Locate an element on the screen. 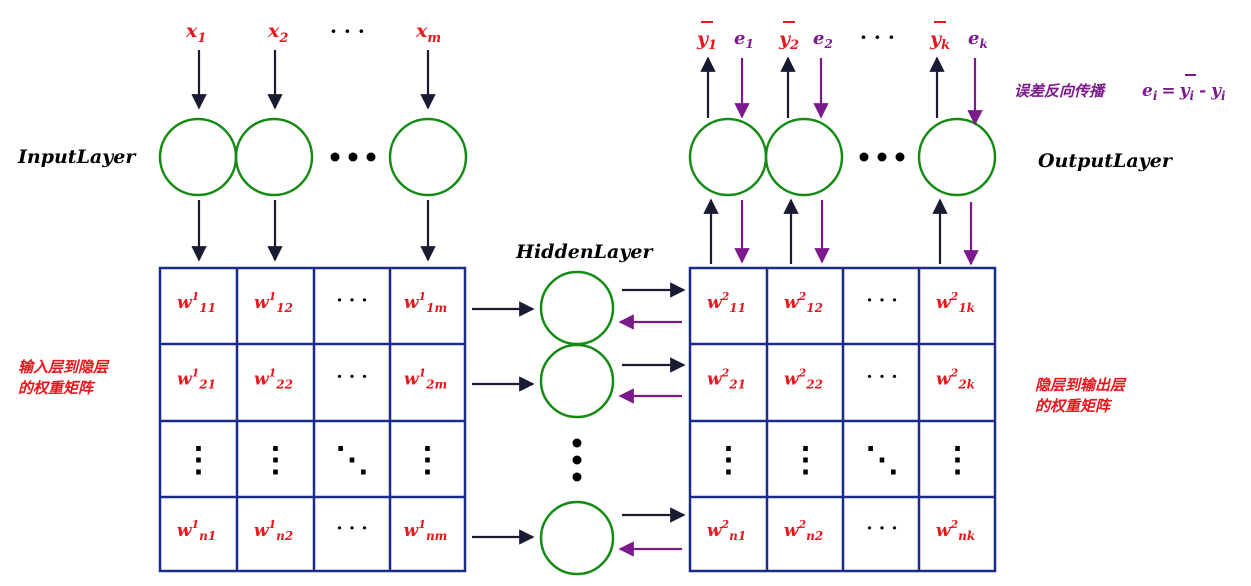 The image size is (1251, 586). matrix-notes: 输入层到隐层 的权重矩阵 隐层到输出层 的权重矩阵 is located at coordinates (572, 386).